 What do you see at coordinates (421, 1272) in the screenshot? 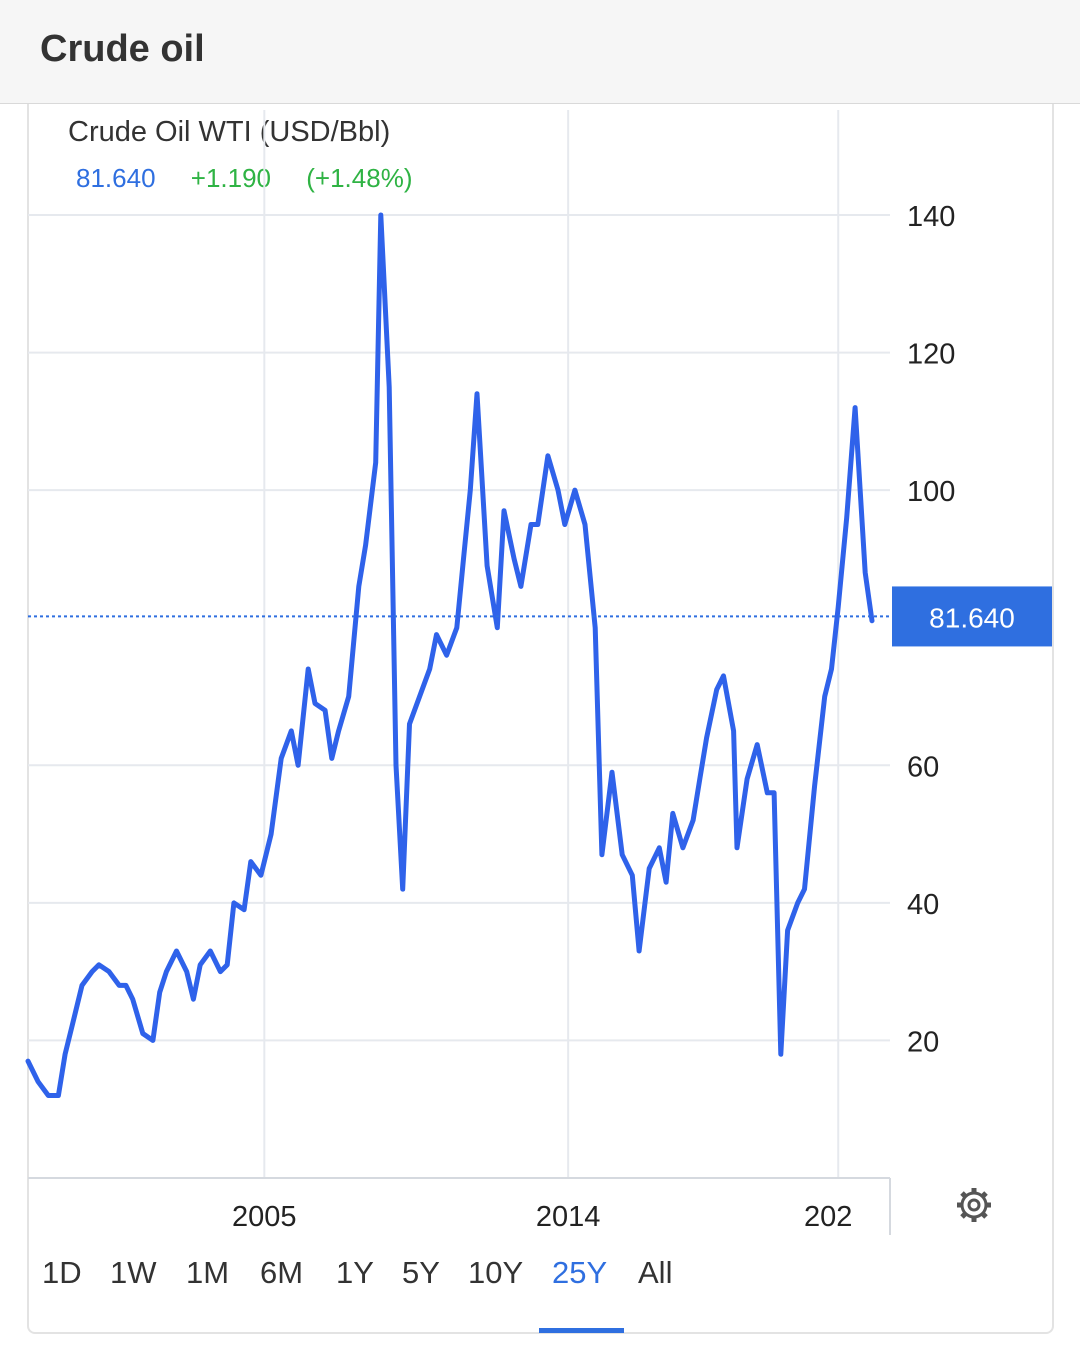
I see `range-tab-5y: 5Y` at bounding box center [421, 1272].